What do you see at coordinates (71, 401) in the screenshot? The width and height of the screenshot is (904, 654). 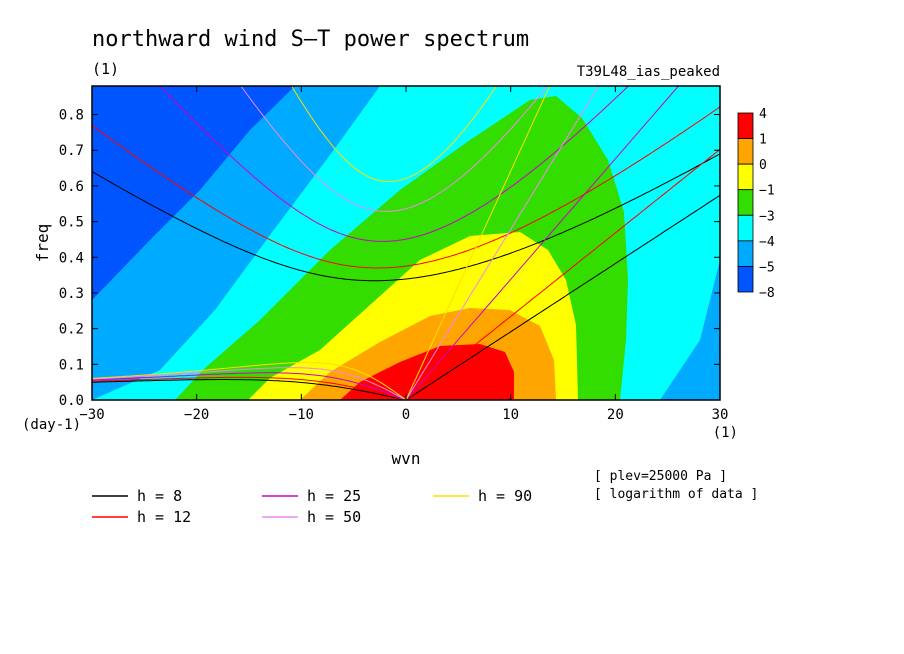 I see `y-tick-label: 0.0` at bounding box center [71, 401].